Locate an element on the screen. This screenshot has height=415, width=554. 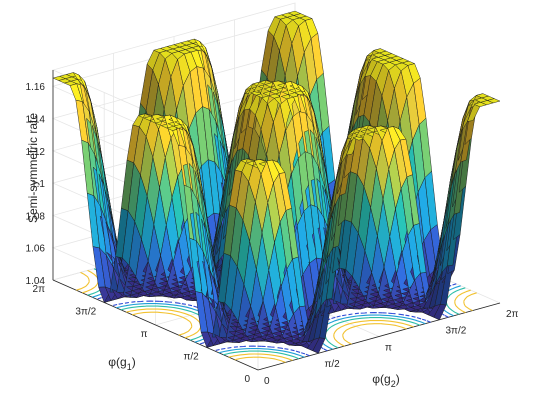
z-tick-label: 1.16 is located at coordinates (36, 87).